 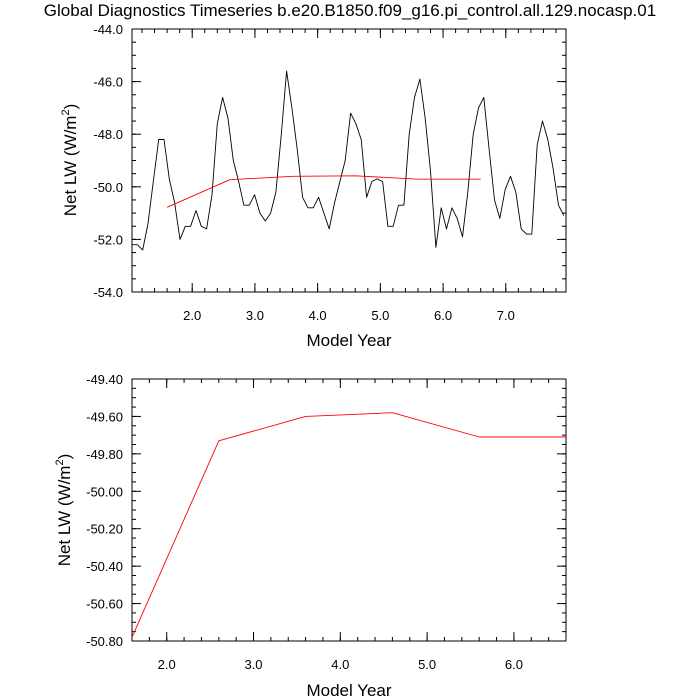 I want to click on y-tick-label: -48.0, so click(x=108, y=134).